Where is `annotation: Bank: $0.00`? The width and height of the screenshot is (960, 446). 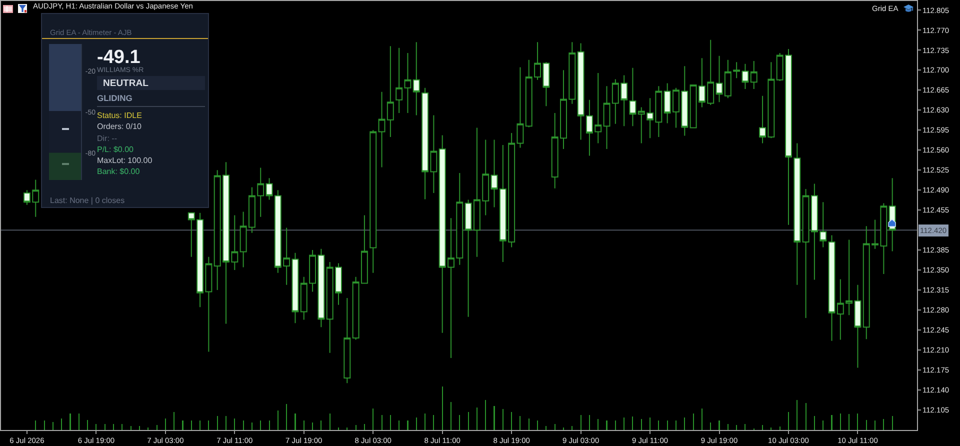
annotation: Bank: $0.00 is located at coordinates (118, 171).